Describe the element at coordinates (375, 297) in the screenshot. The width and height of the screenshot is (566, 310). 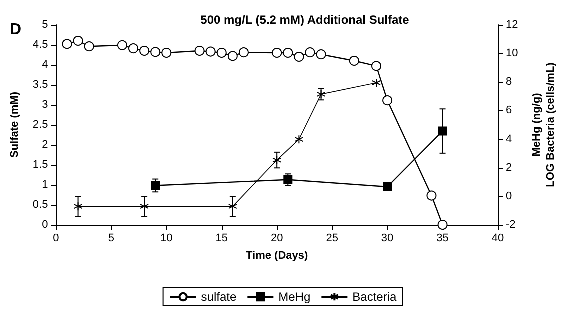
I see `legend-label: Bacteria` at that location.